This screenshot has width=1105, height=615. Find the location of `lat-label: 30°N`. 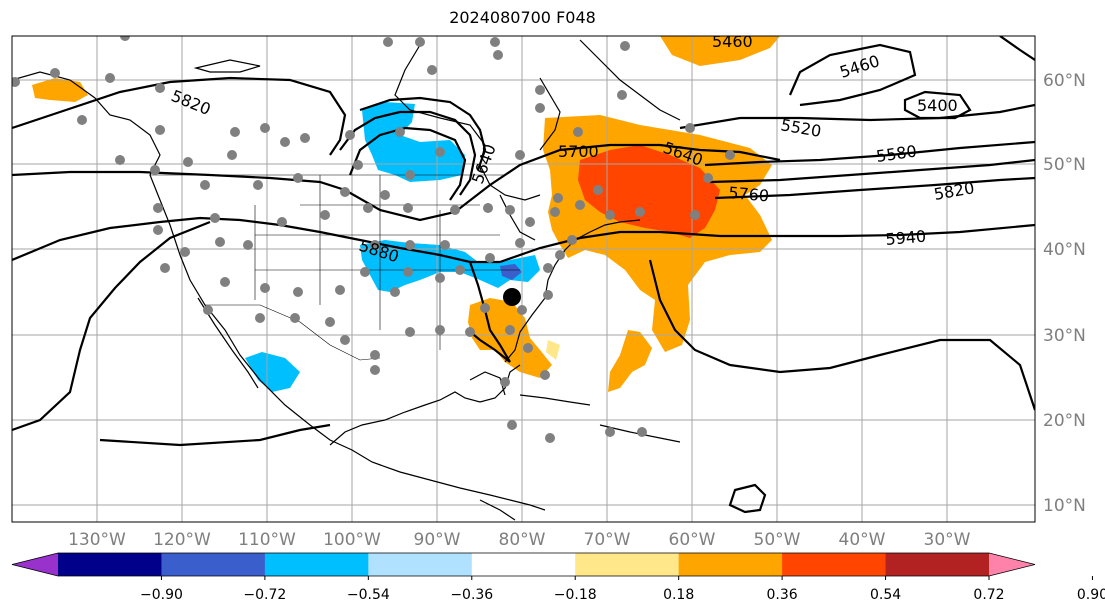

lat-label: 30°N is located at coordinates (1064, 336).